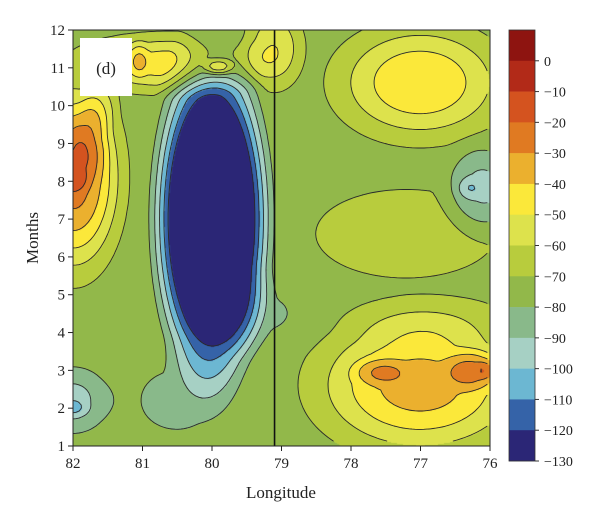 The height and width of the screenshot is (522, 600). What do you see at coordinates (558, 431) in the screenshot?
I see `colorbar-label: −120` at bounding box center [558, 431].